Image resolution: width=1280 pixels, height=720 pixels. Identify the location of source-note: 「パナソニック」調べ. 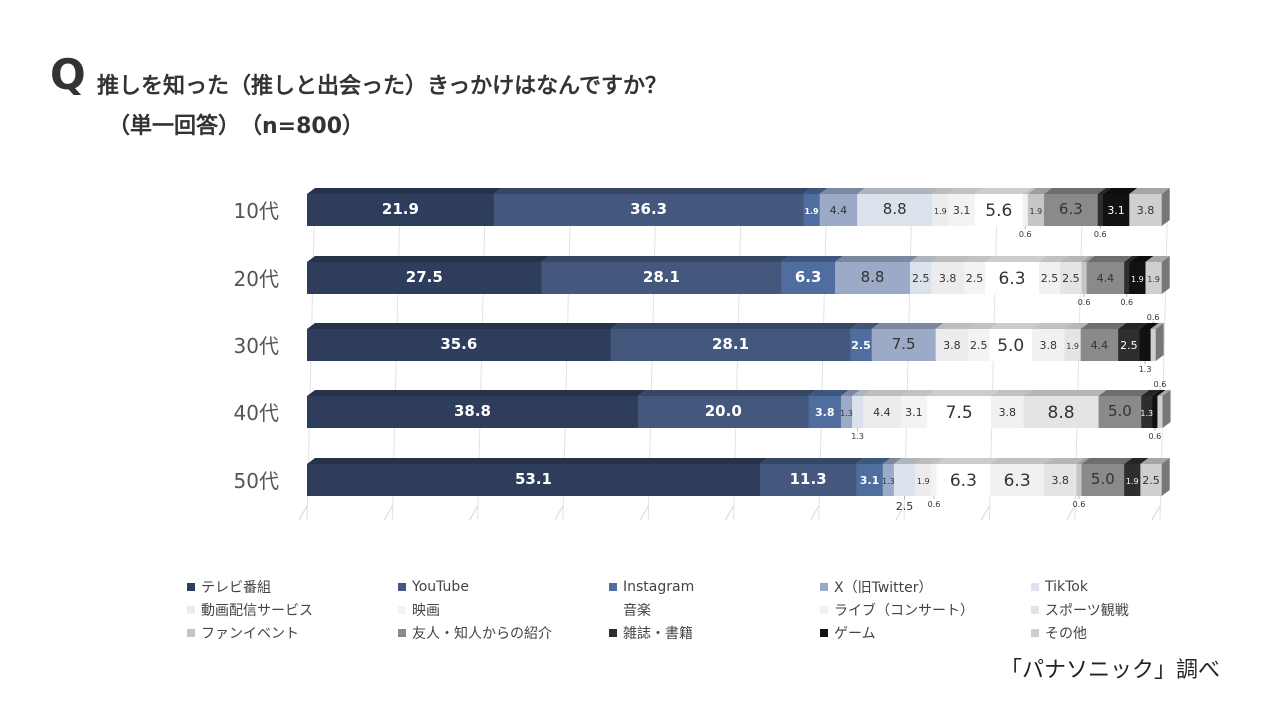
(1110, 670).